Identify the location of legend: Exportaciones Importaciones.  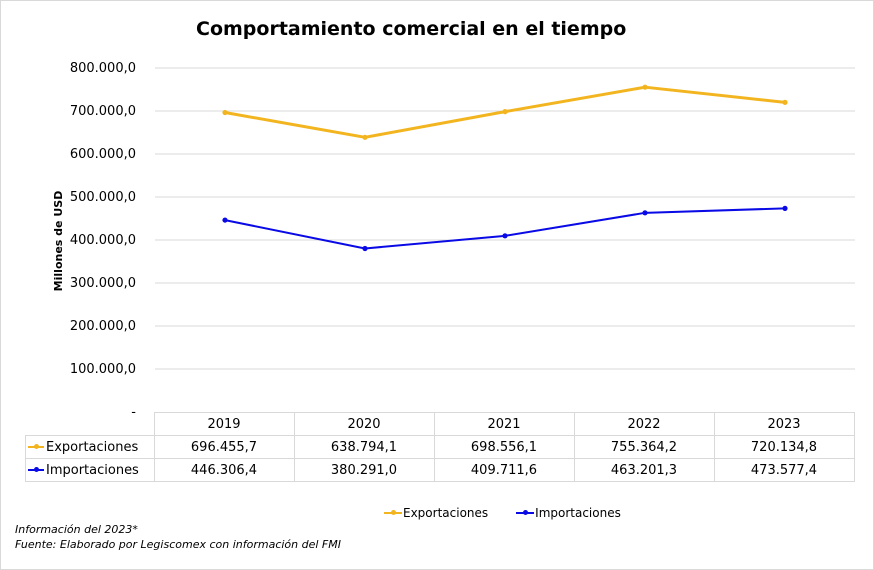
(502, 513).